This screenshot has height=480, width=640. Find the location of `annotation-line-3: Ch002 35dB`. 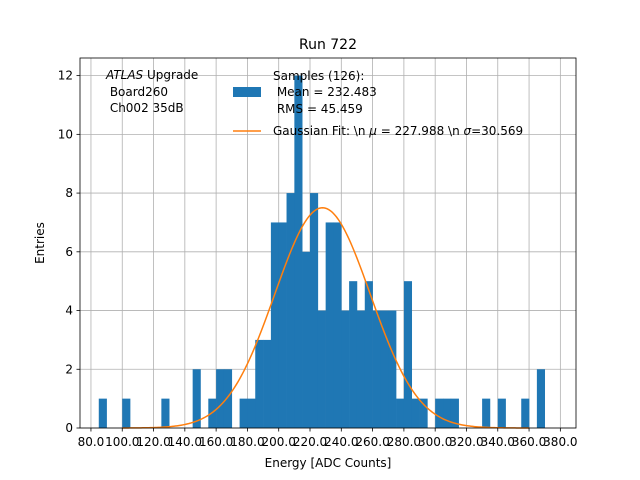

annotation-line-3: Ch002 35dB is located at coordinates (145, 108).